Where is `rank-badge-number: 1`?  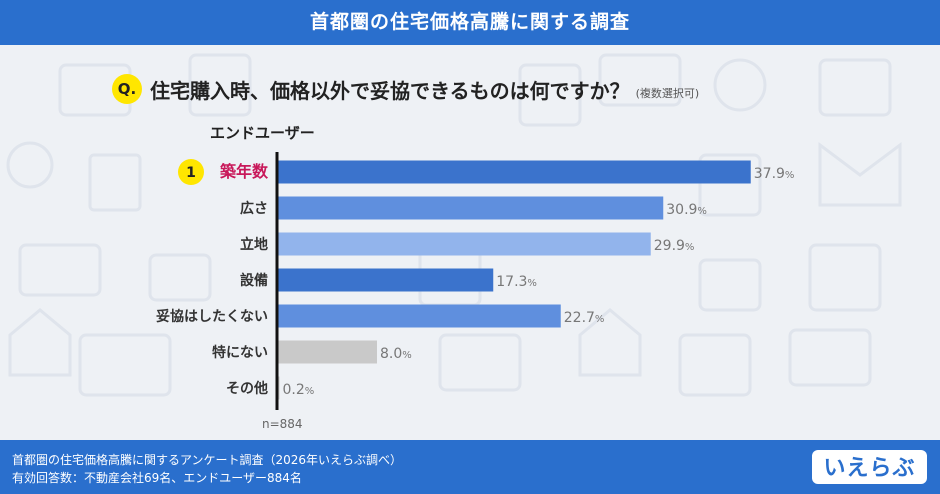 rank-badge-number: 1 is located at coordinates (191, 173).